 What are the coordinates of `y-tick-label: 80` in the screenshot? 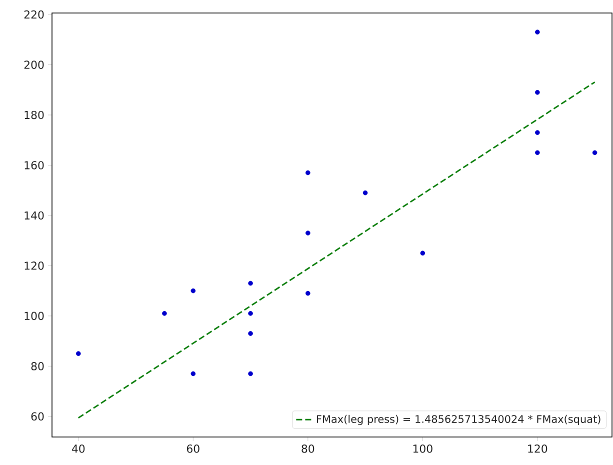 It's located at (37, 366).